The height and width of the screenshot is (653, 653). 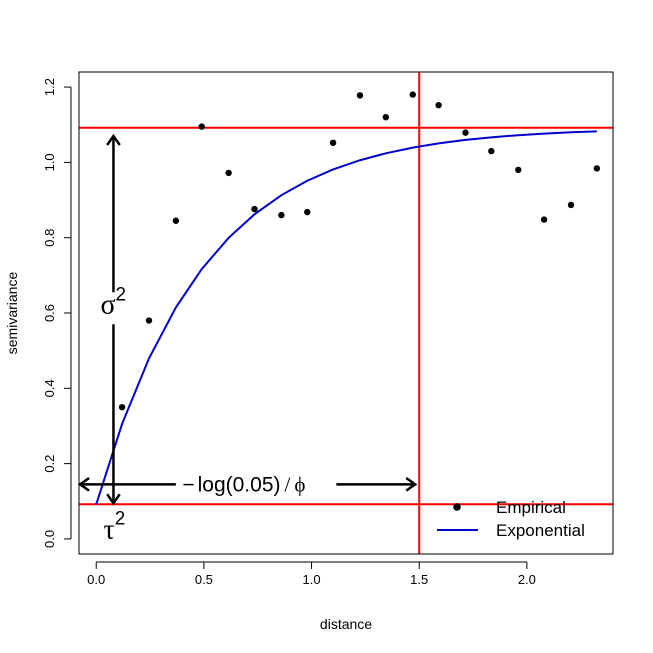 What do you see at coordinates (243, 484) in the screenshot?
I see `range-label: − log(0.05) / ϕ` at bounding box center [243, 484].